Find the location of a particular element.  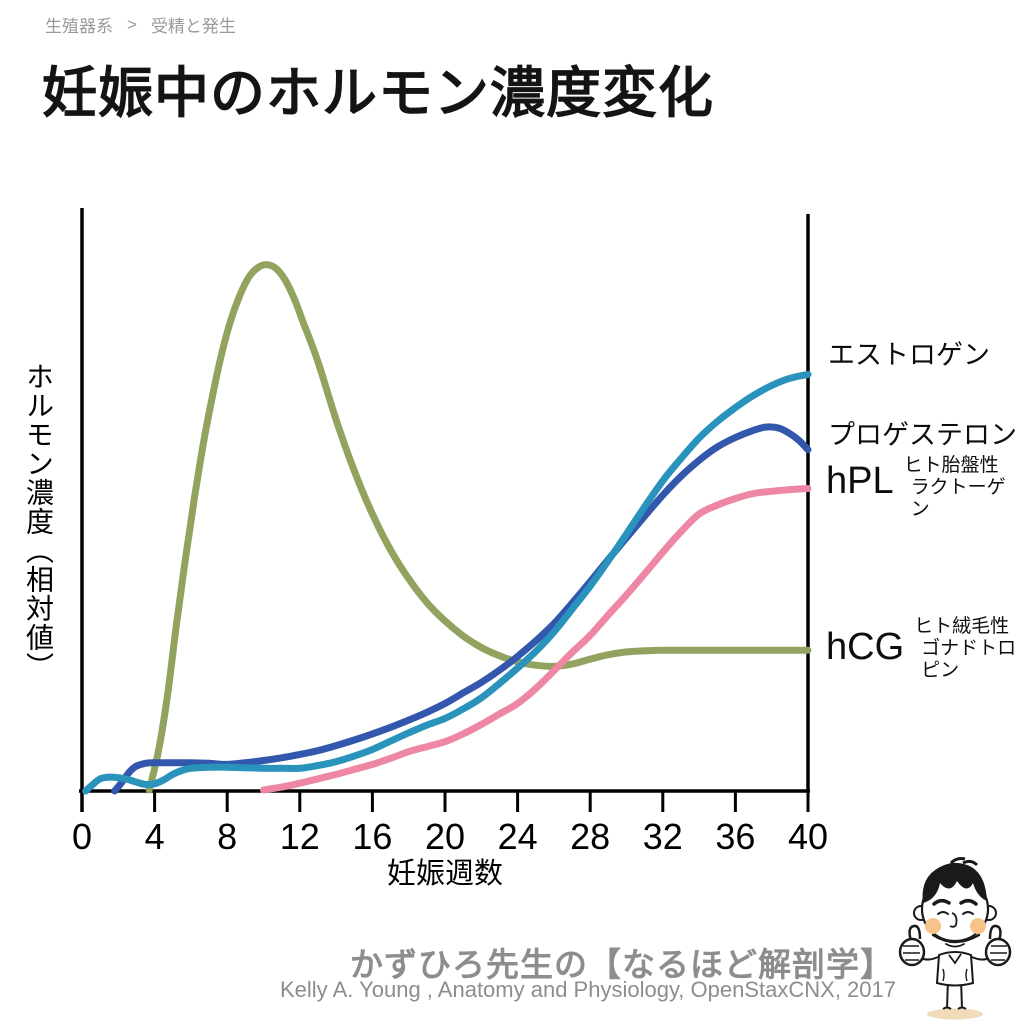

x-axis-label: 妊娠週数 is located at coordinates (444, 874).